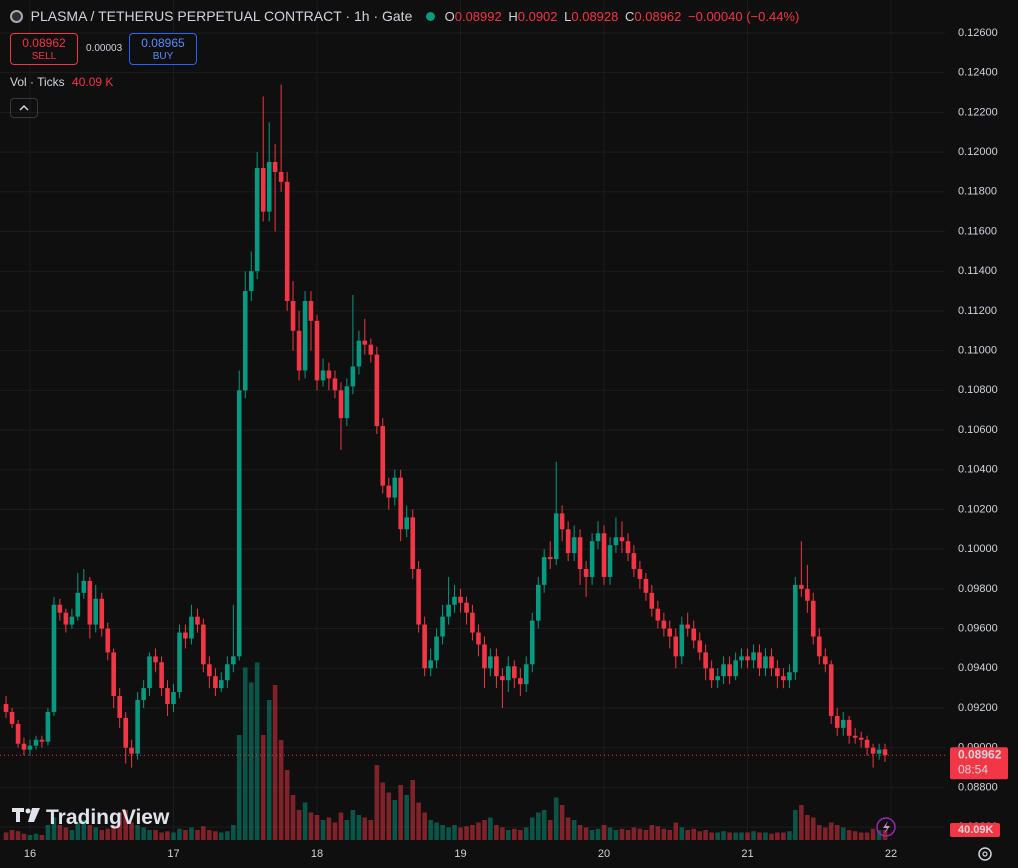 This screenshot has width=1018, height=868. Describe the element at coordinates (30, 854) in the screenshot. I see `x-tick-label: 16` at that location.